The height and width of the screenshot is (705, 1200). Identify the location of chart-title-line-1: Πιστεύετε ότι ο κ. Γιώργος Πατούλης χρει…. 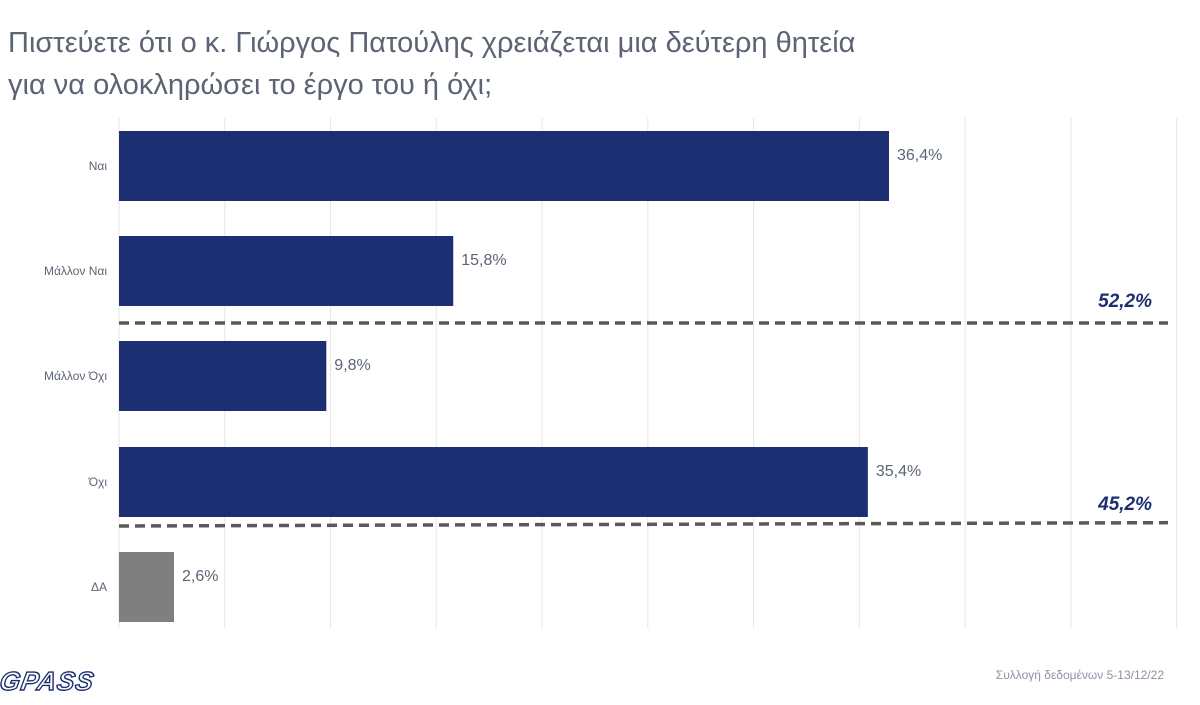
(432, 43).